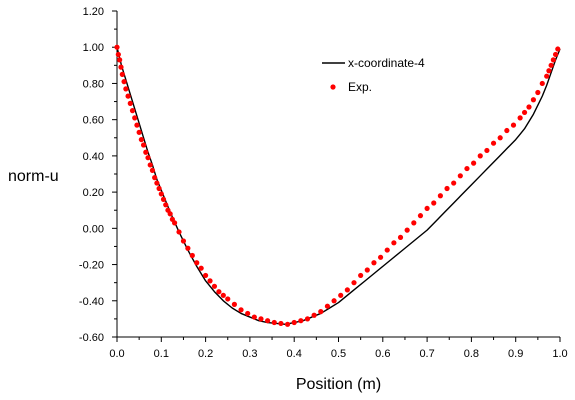 This screenshot has height=400, width=575. I want to click on y-tick-label: 0.20, so click(93, 193).